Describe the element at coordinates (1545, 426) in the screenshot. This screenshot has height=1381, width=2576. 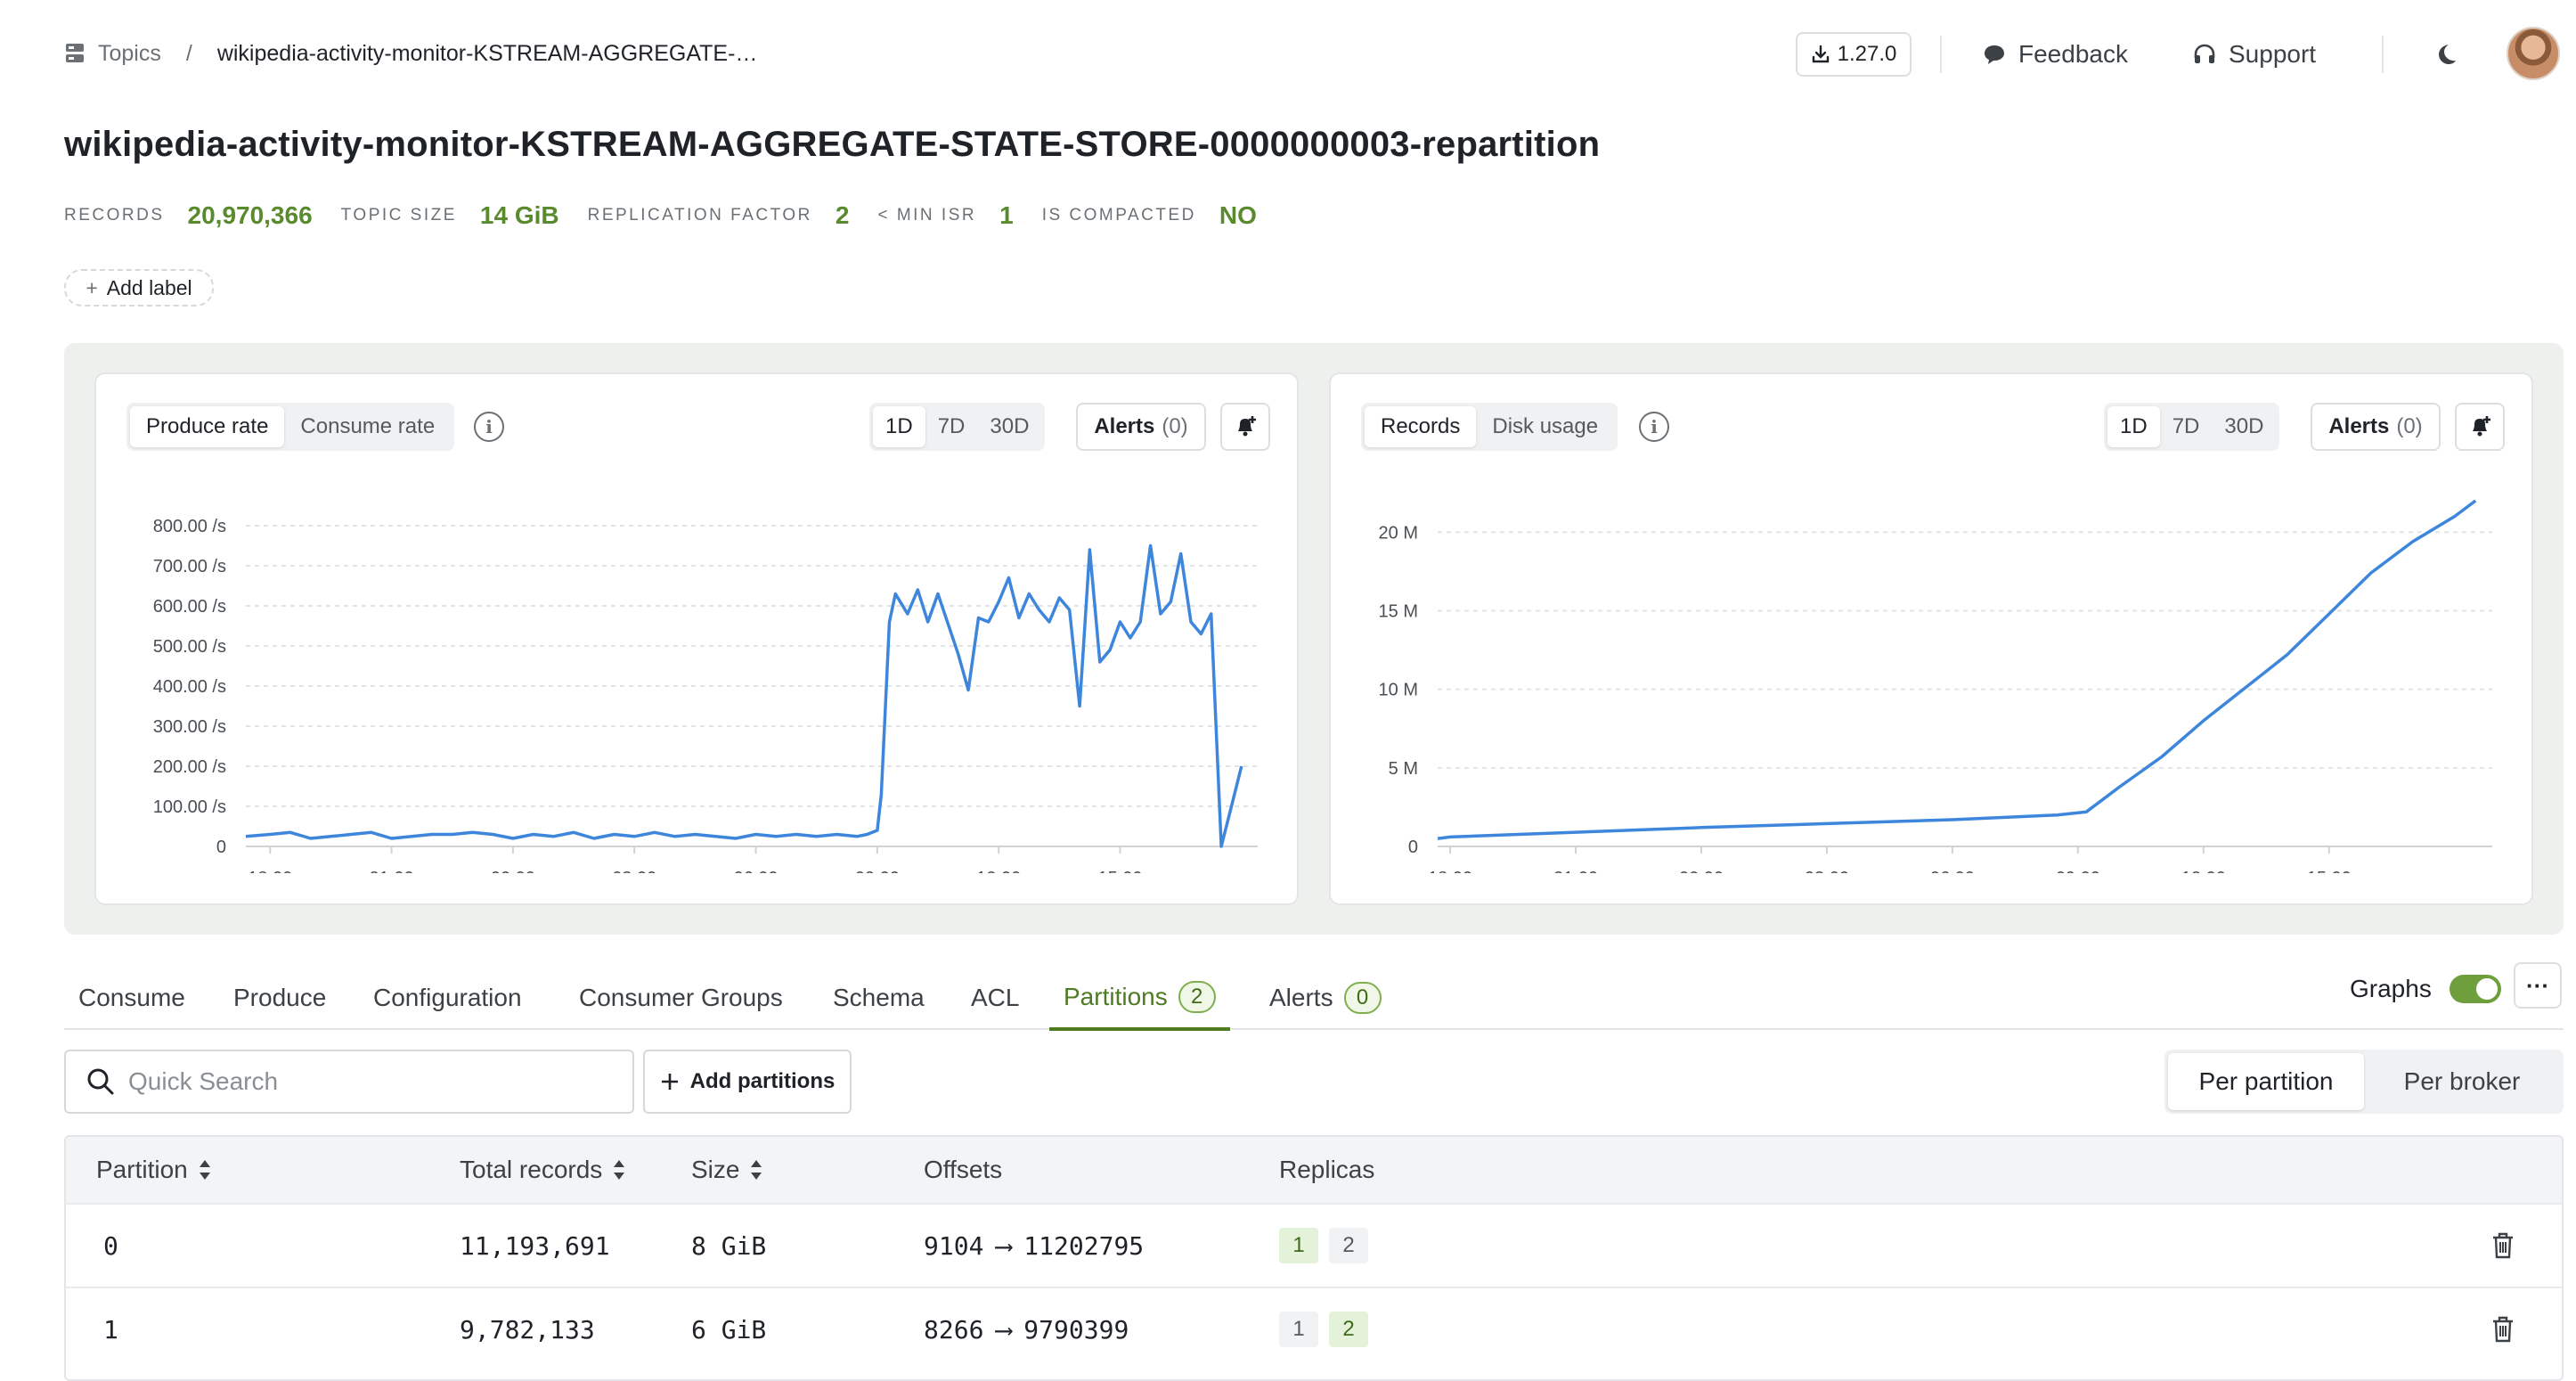
I see `disk-usage-option: Disk usage` at that location.